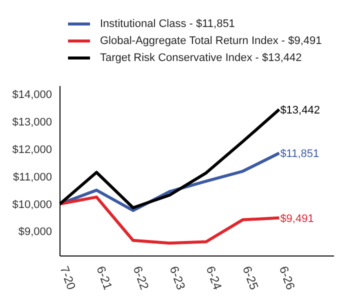 Image resolution: width=348 pixels, height=300 pixels. I want to click on y-tick-label: $12,000, so click(32, 150).